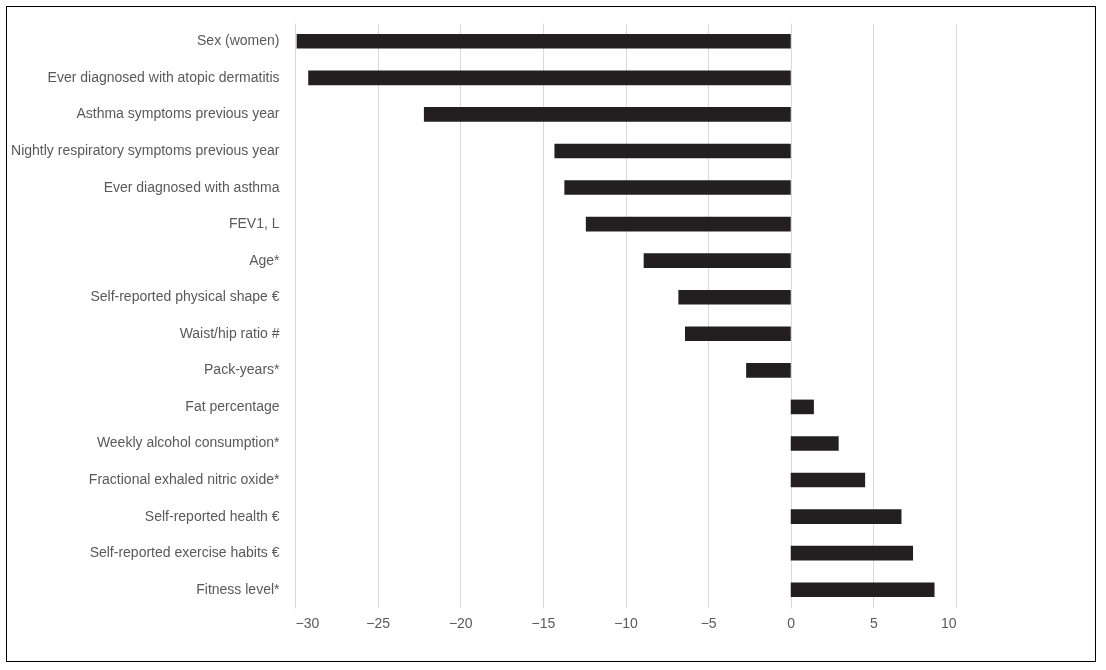 Image resolution: width=1106 pixels, height=670 pixels. What do you see at coordinates (378, 622) in the screenshot?
I see `x-tick-label: −25` at bounding box center [378, 622].